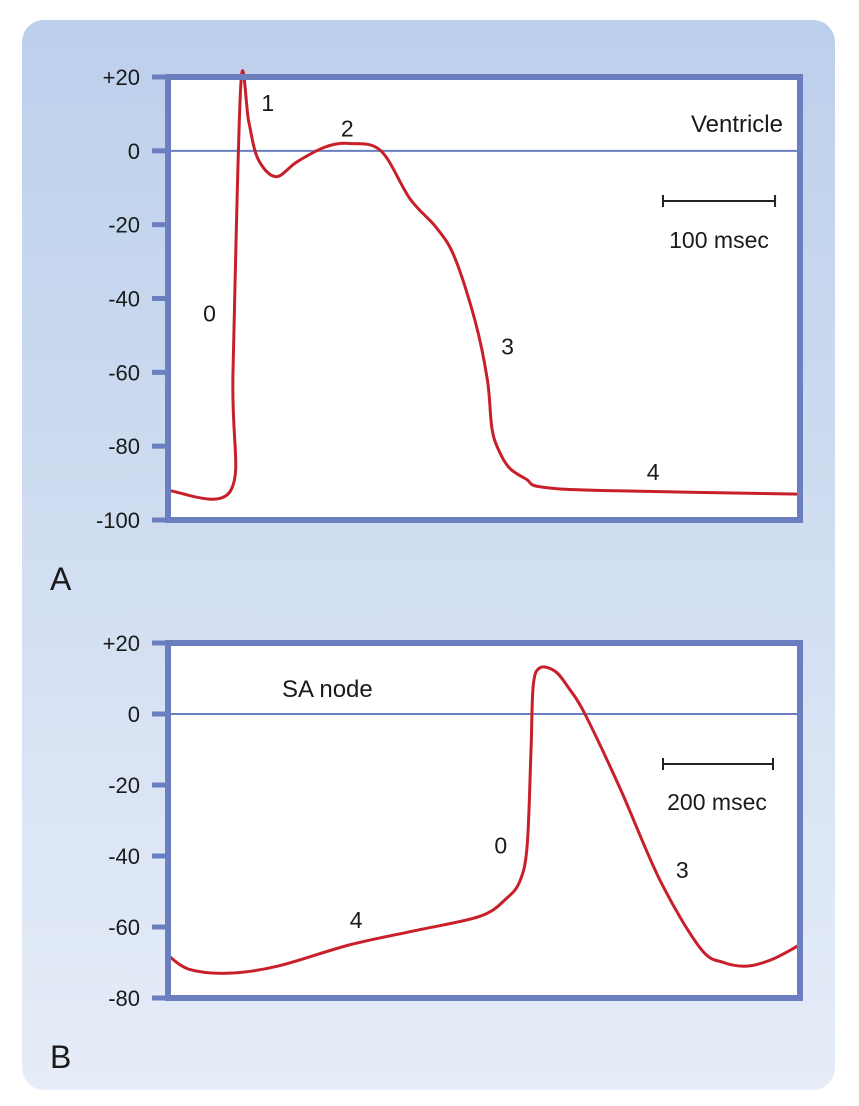  I want to click on scale-bar: 200 msec, so click(718, 786).